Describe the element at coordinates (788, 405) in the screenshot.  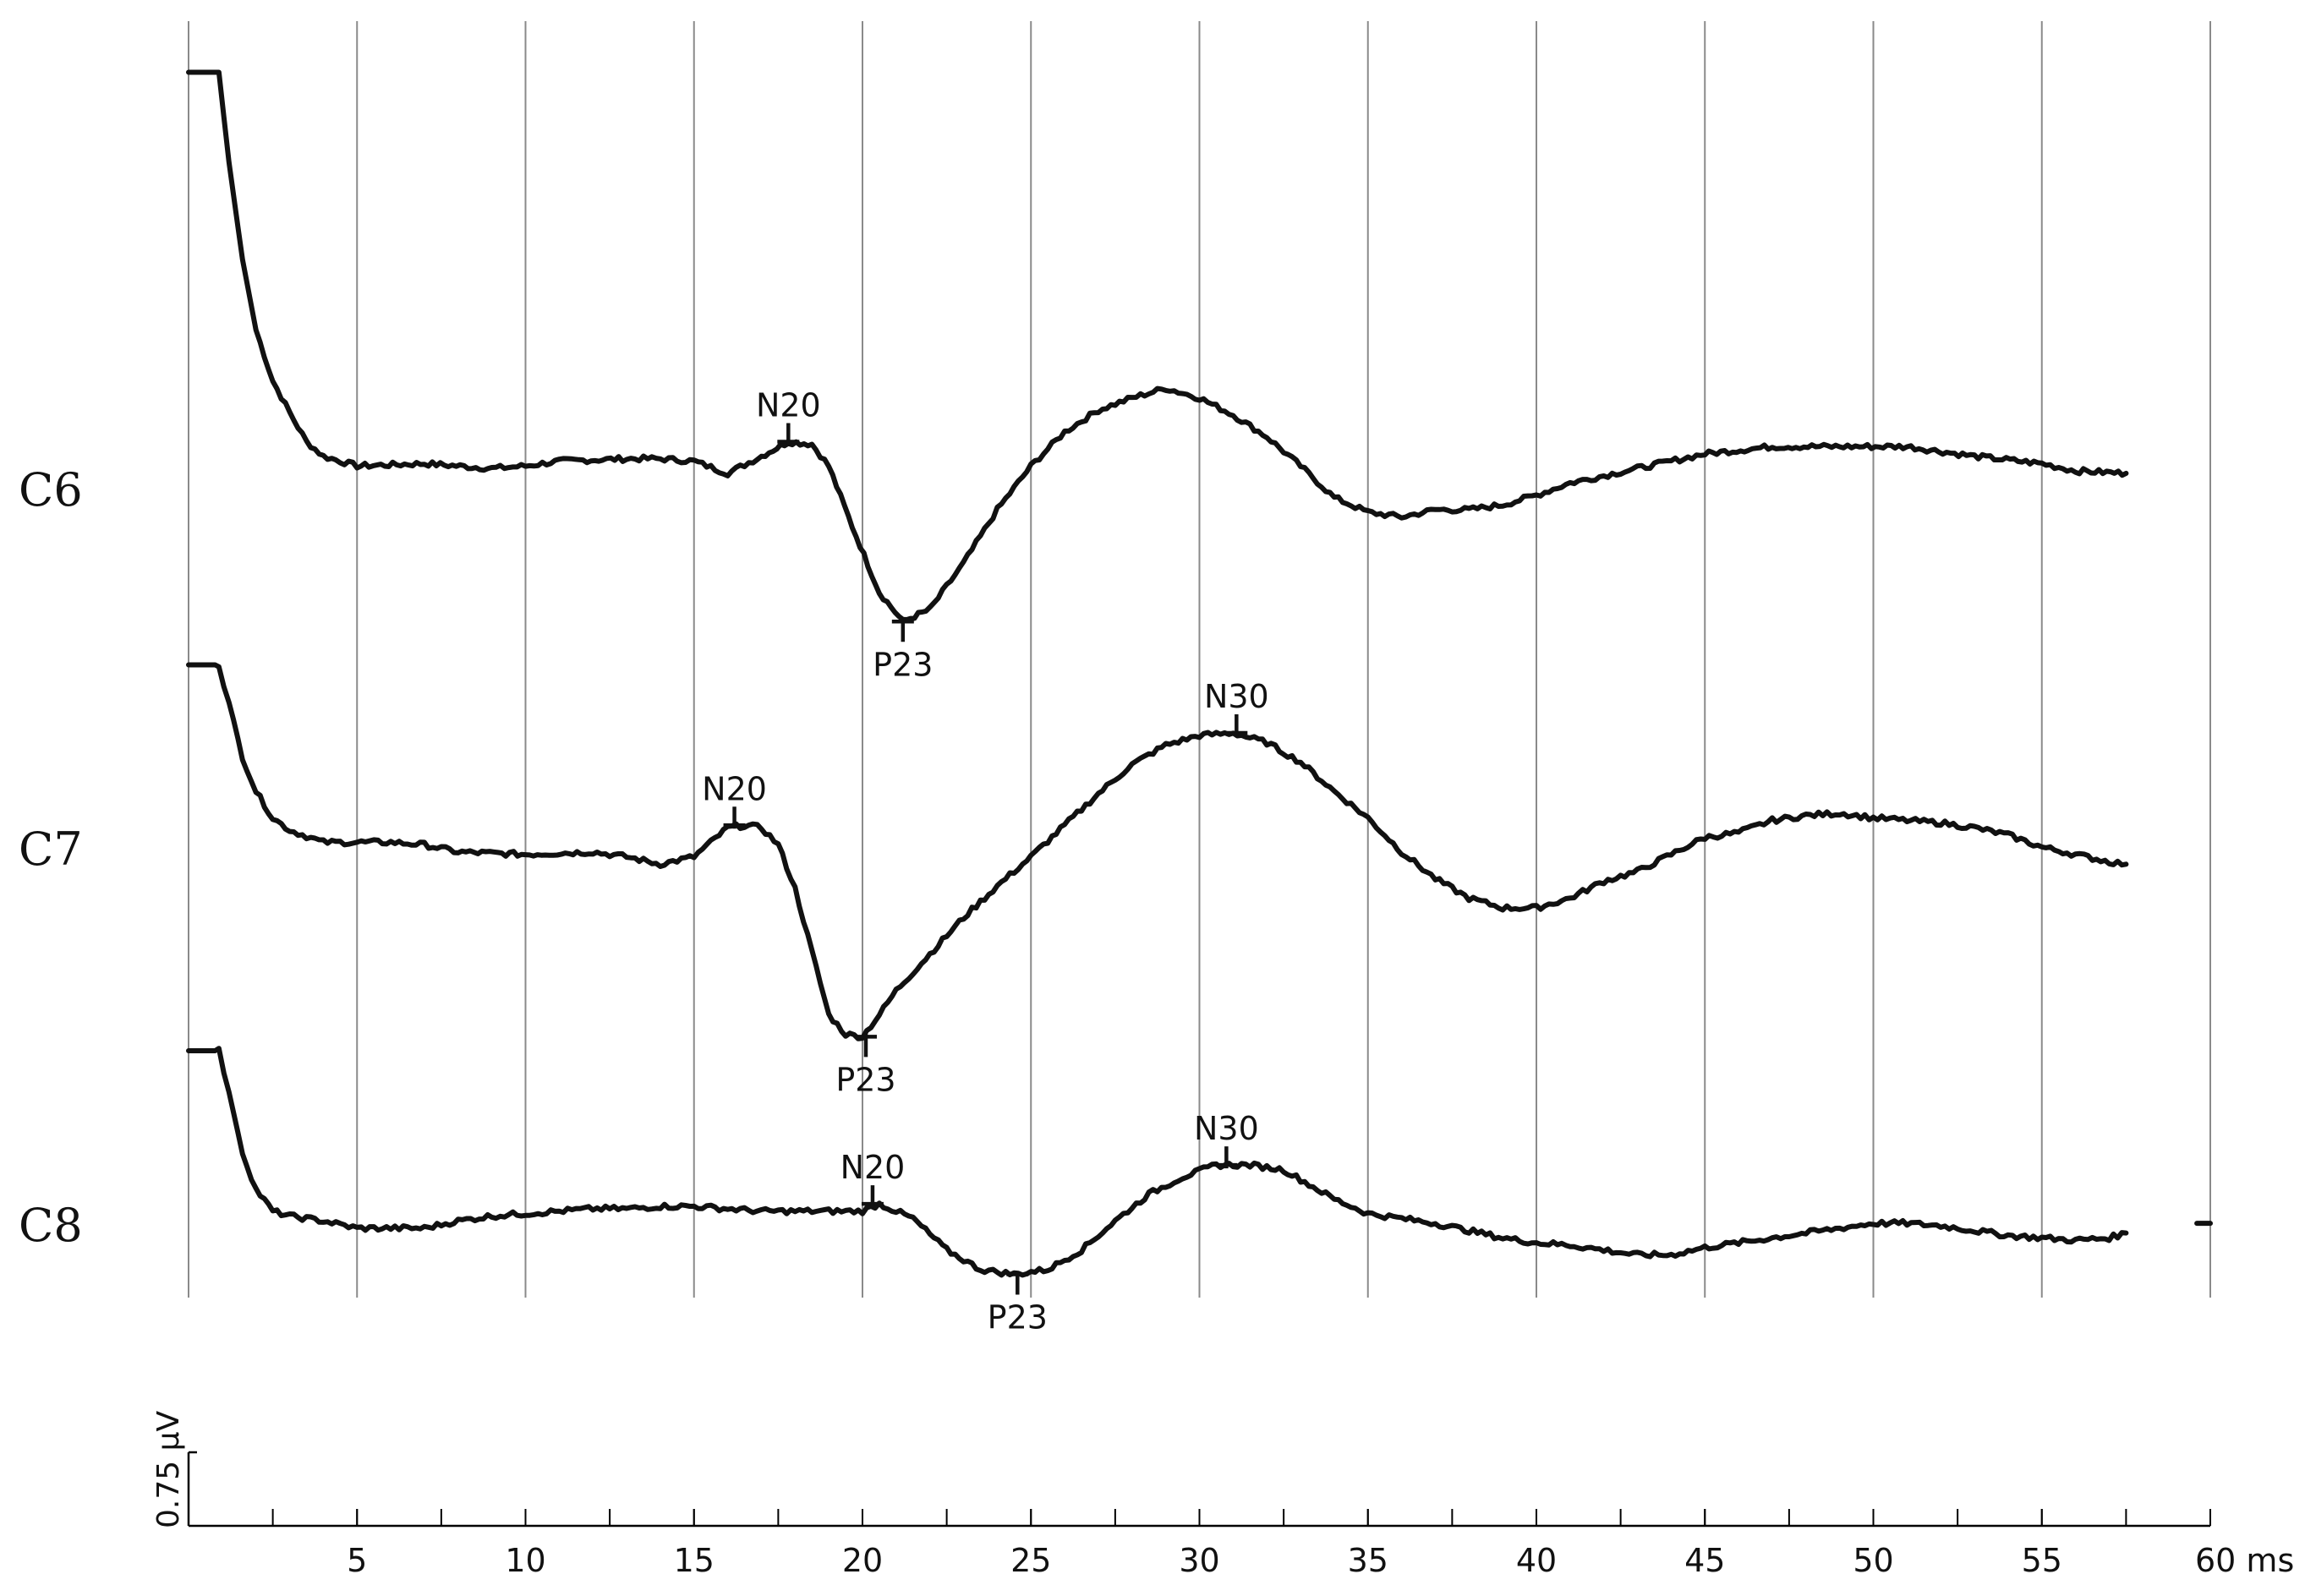
I see `peak-label-c6-n20: N20` at that location.